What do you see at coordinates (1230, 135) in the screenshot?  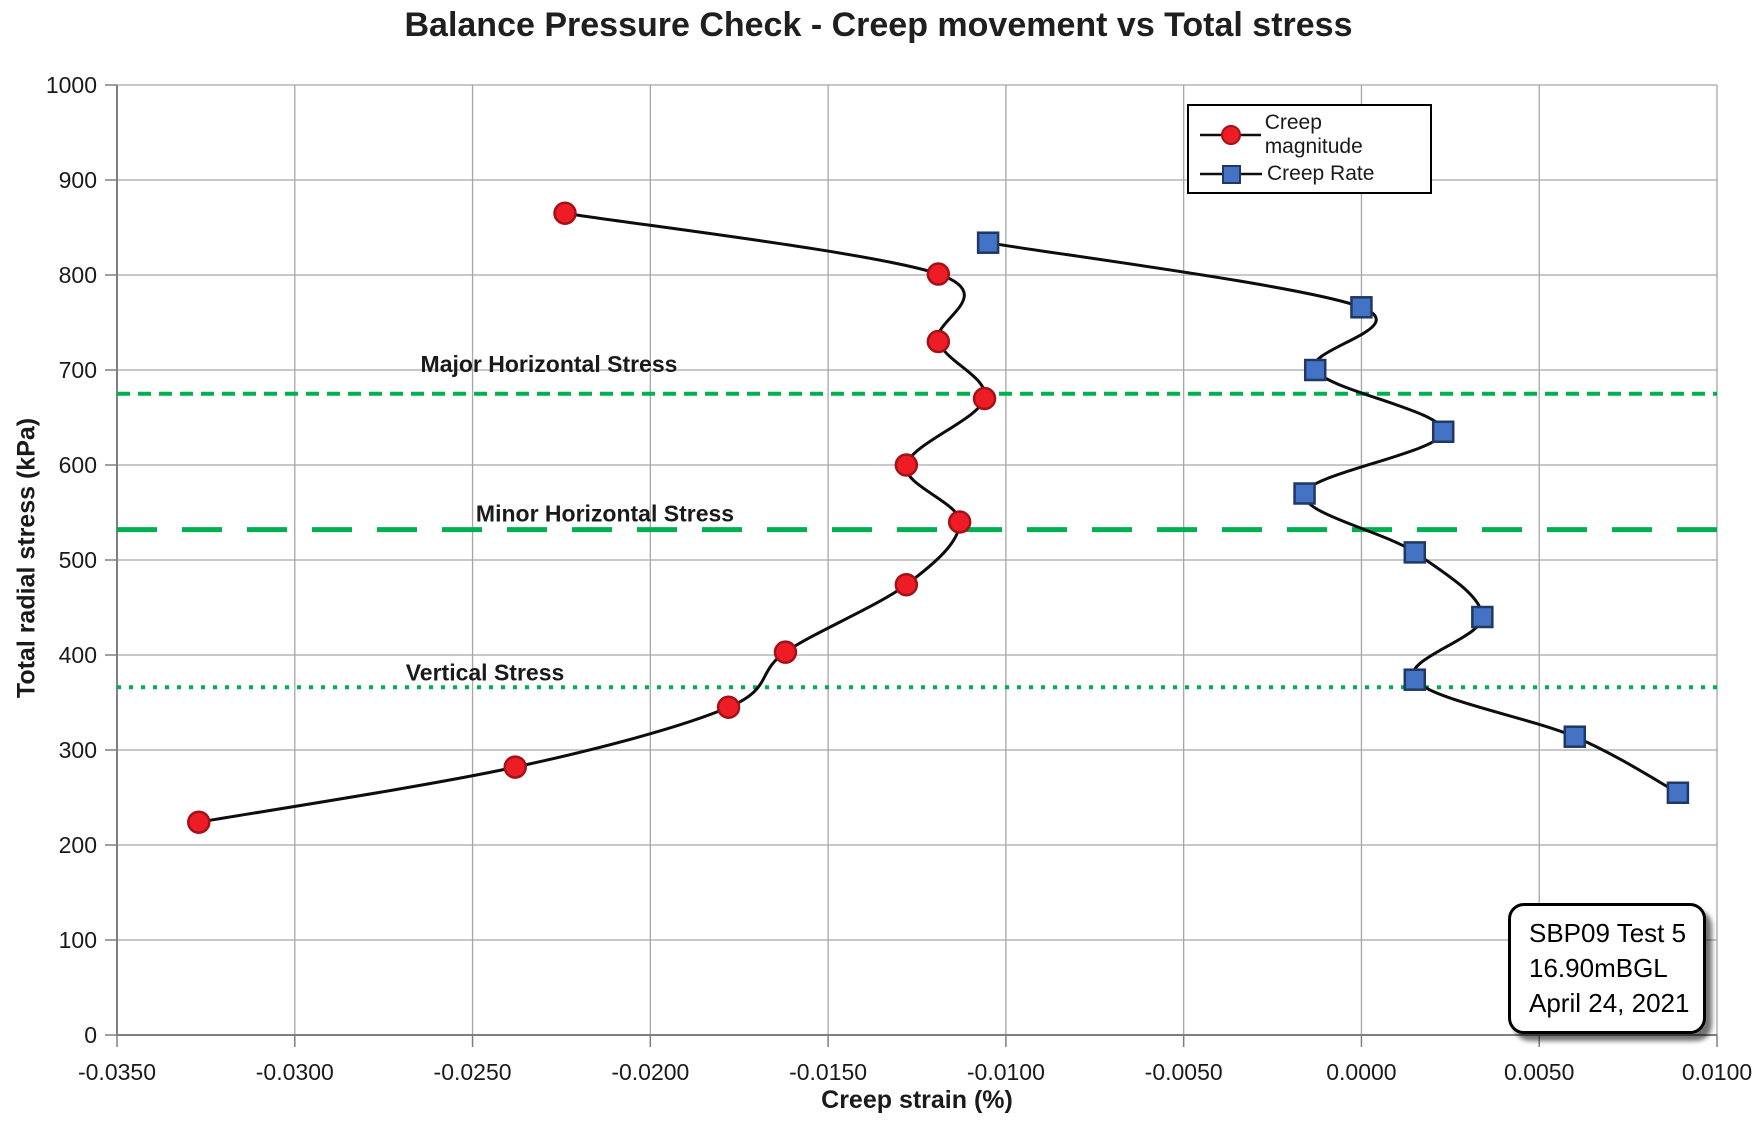 I see `legend-circle-marker-icon` at bounding box center [1230, 135].